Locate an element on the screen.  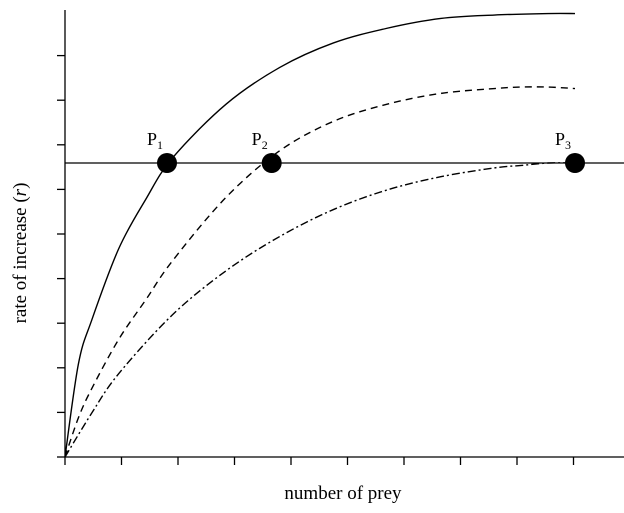
point-label: P3 is located at coordinates (563, 140).